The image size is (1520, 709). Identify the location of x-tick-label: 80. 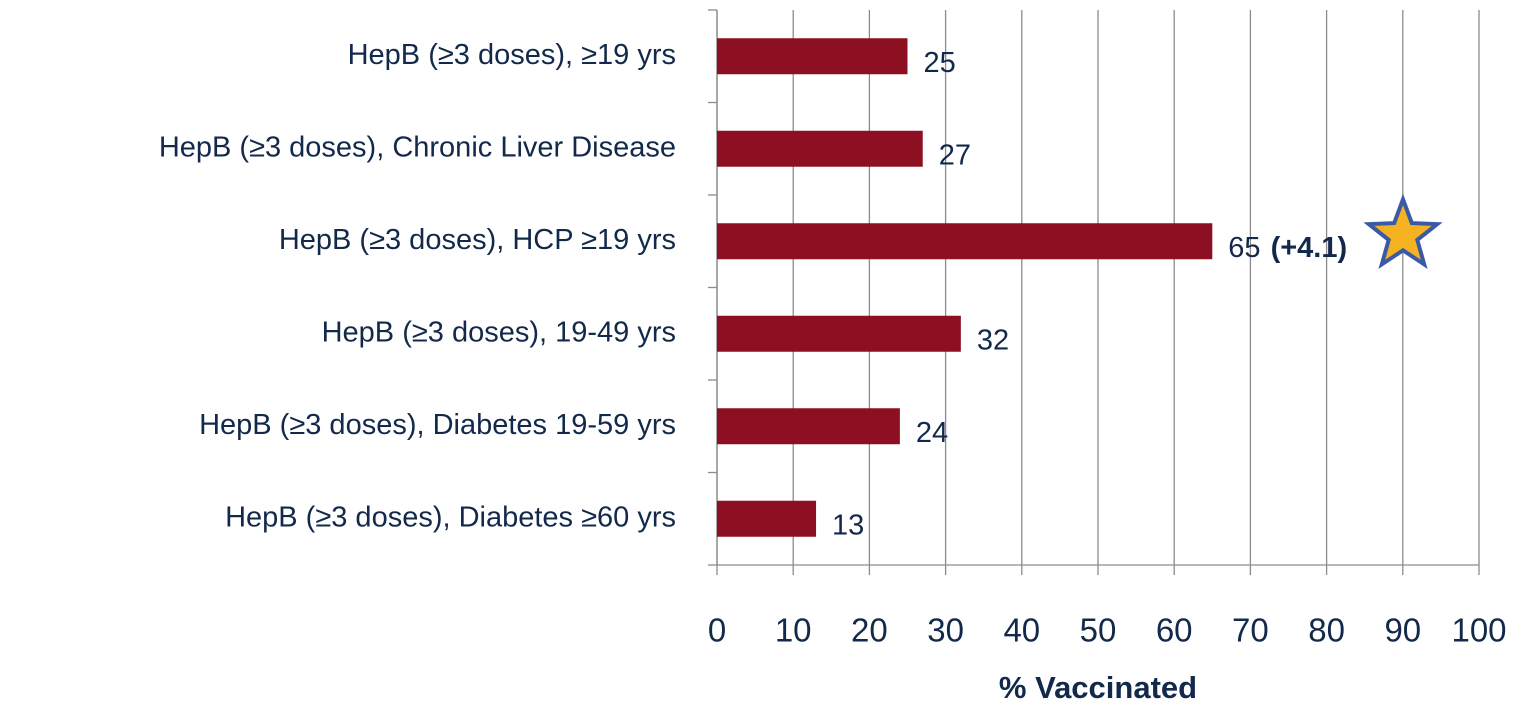
(1326, 630).